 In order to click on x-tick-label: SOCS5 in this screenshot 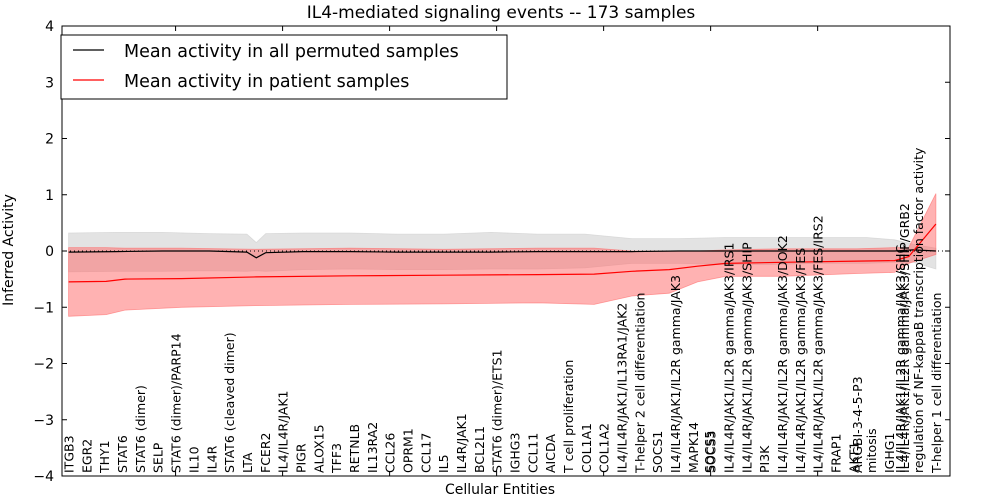, I will do `click(709, 452)`.